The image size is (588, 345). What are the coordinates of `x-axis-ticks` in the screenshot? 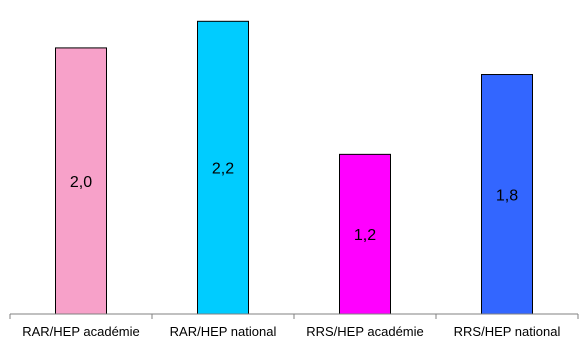 It's located at (294, 316).